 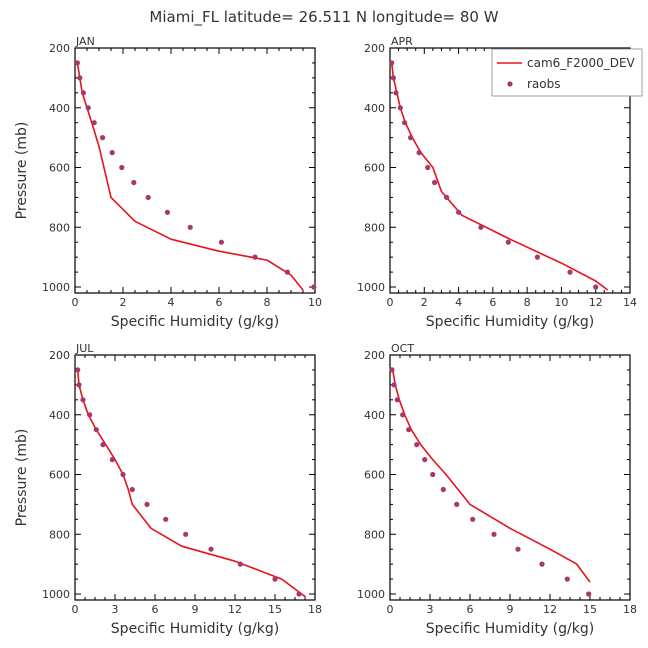 What do you see at coordinates (84, 348) in the screenshot?
I see `panel-label: JUL` at bounding box center [84, 348].